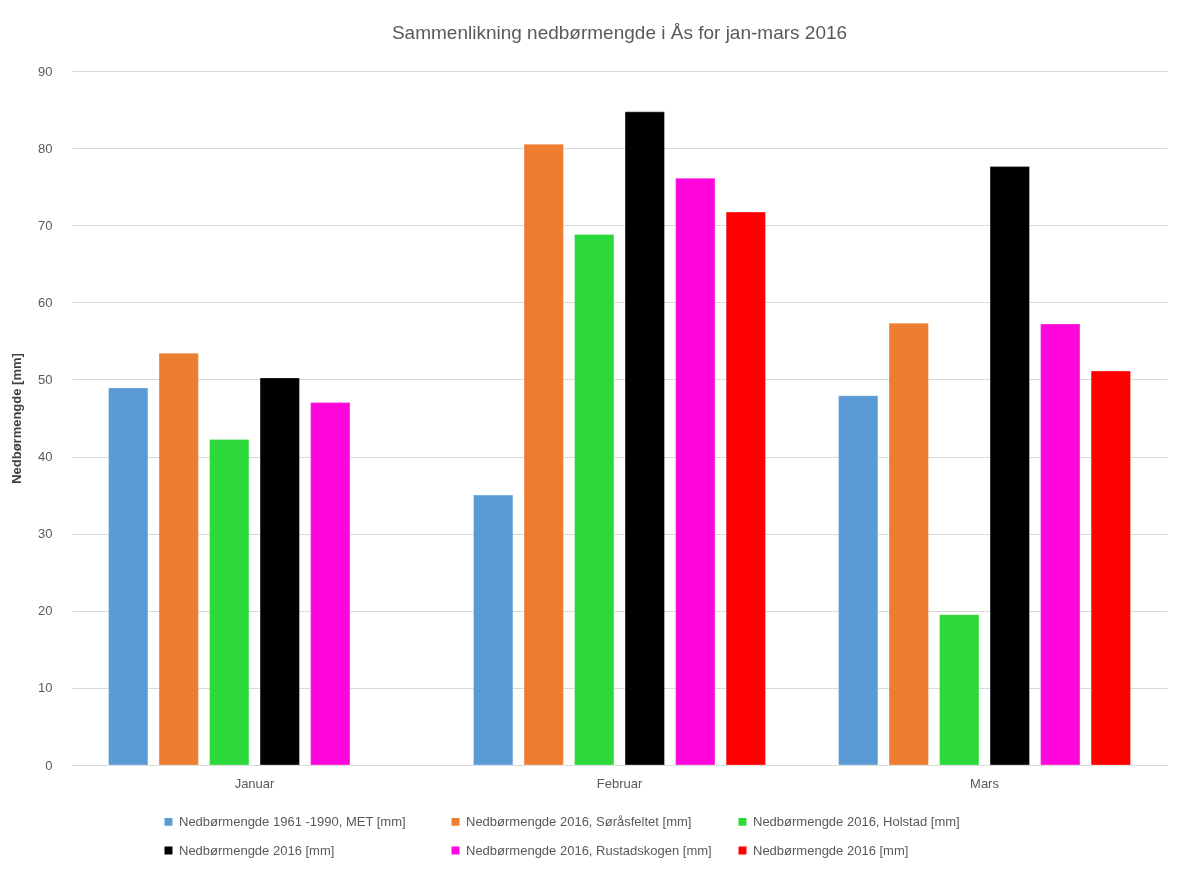 This screenshot has width=1192, height=872. Describe the element at coordinates (589, 850) in the screenshot. I see `legend-label: Nedbørmengde 2016, Rustadskogen [mm]` at that location.